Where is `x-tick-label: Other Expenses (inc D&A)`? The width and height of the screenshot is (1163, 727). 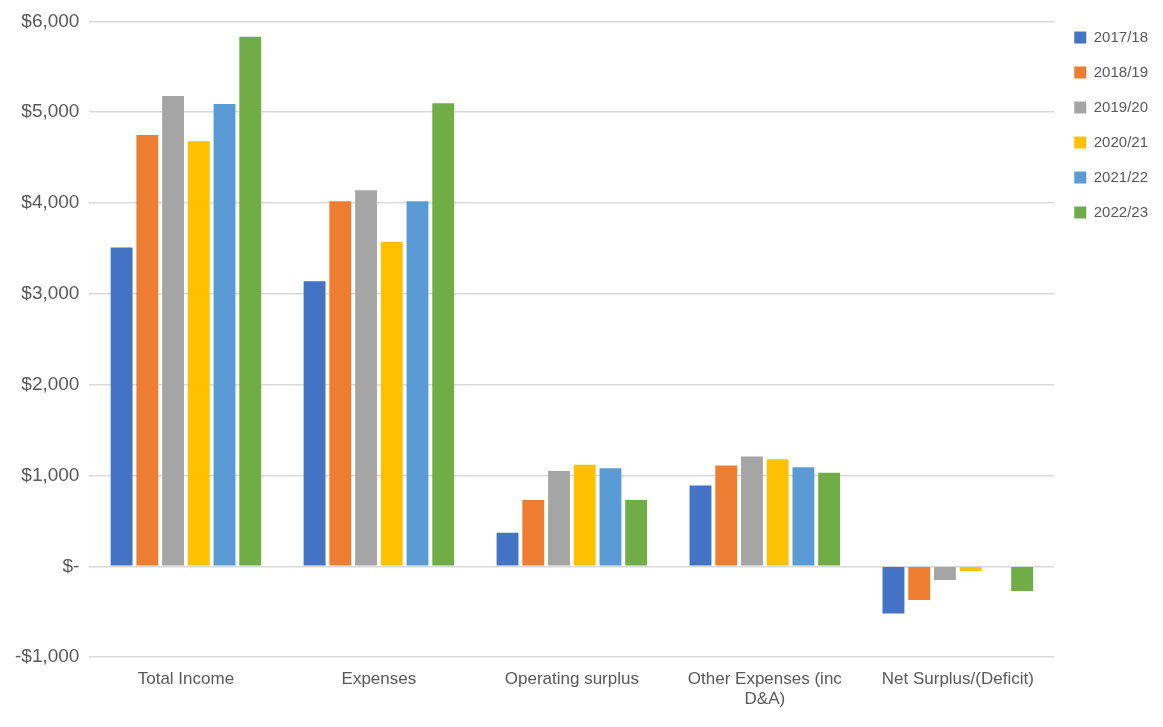 x-tick-label: Other Expenses (inc D&A) is located at coordinates (765, 689).